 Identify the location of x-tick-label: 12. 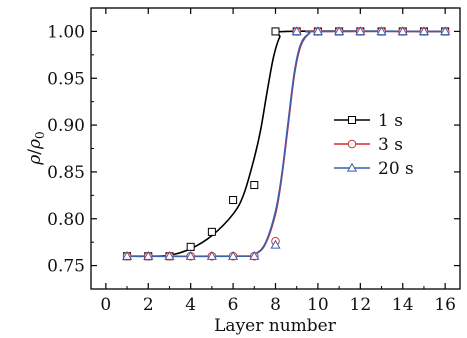
(361, 305).